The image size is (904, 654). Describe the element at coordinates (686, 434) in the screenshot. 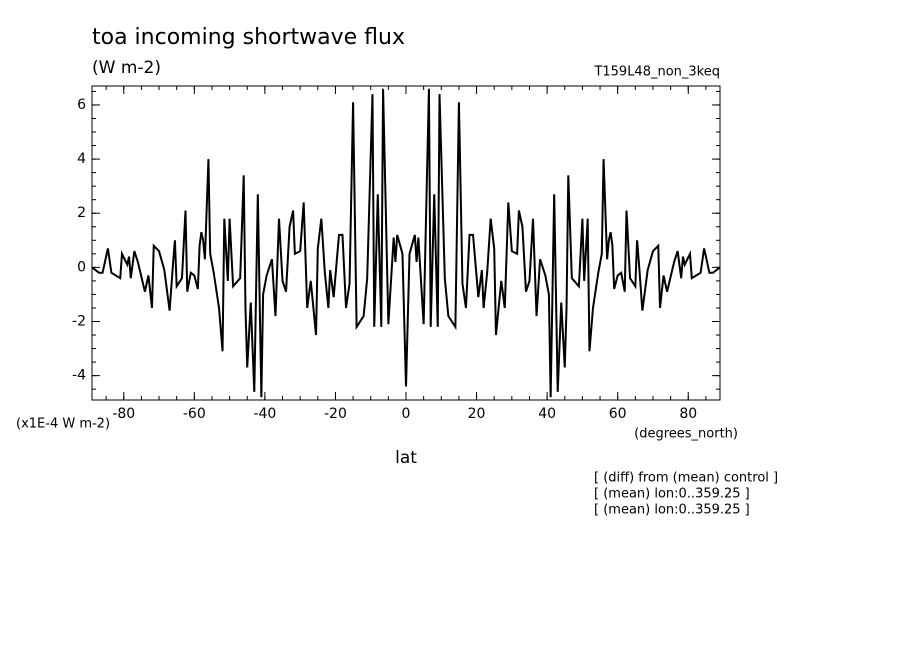

I see `x-units: (degrees_north)` at that location.